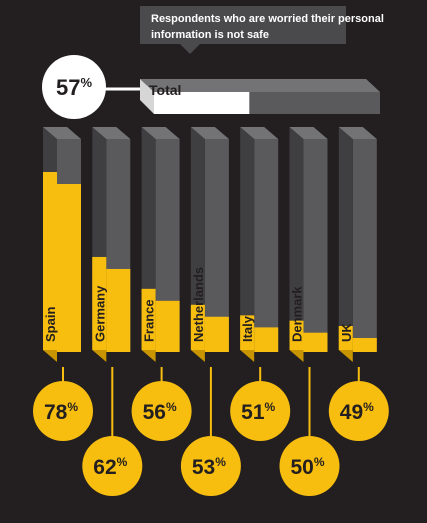 This screenshot has height=523, width=427. Describe the element at coordinates (253, 412) in the screenshot. I see `value-number: 51` at that location.